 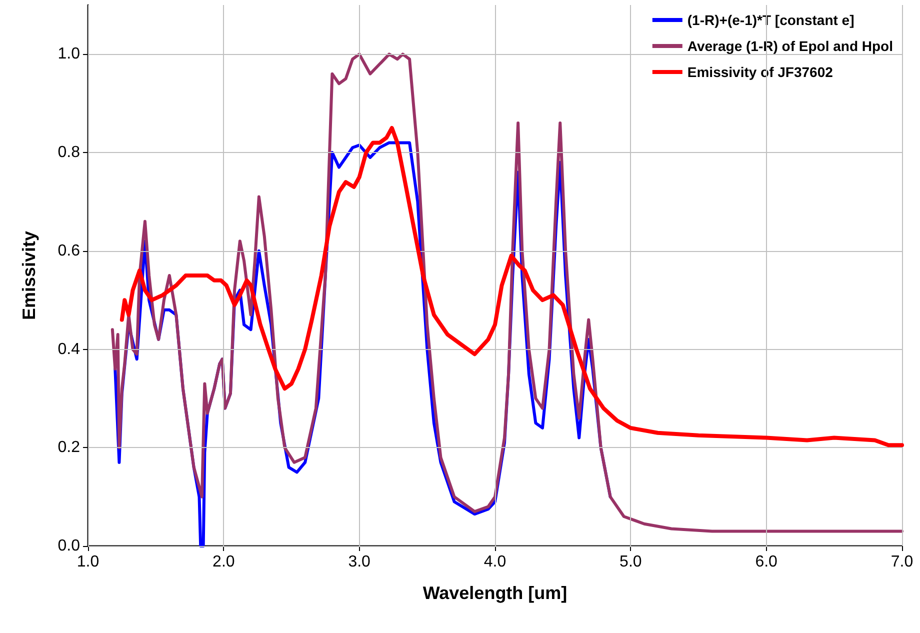 What do you see at coordinates (359, 562) in the screenshot?
I see `x-tick-label: 3.0` at bounding box center [359, 562].